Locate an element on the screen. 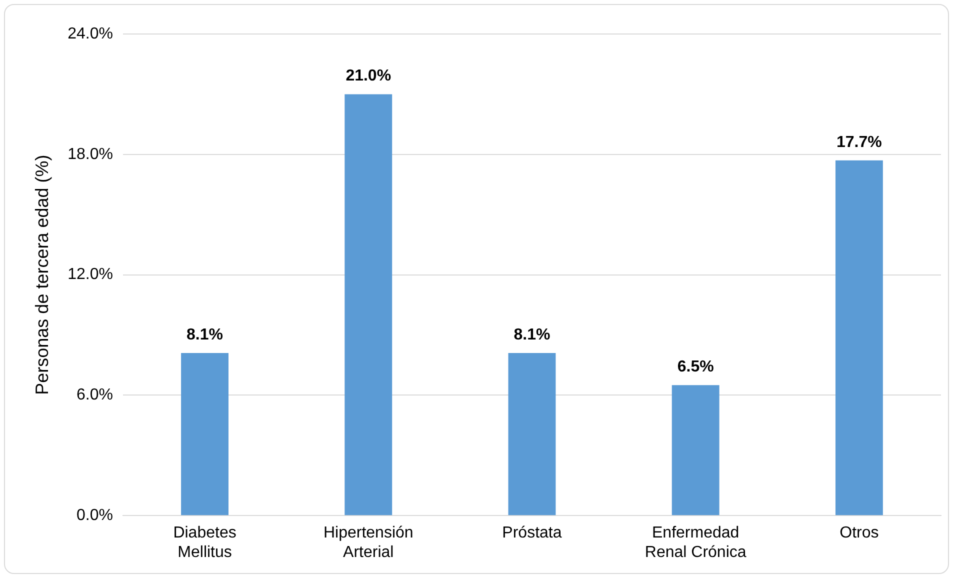  data-label: 17.7% is located at coordinates (859, 142).